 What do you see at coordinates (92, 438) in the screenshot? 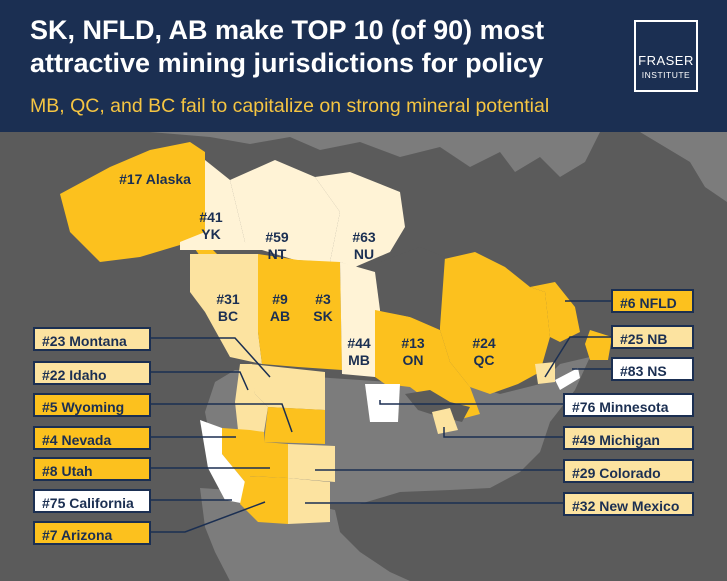
I see `callout-nevada: #4 Nevada` at bounding box center [92, 438].